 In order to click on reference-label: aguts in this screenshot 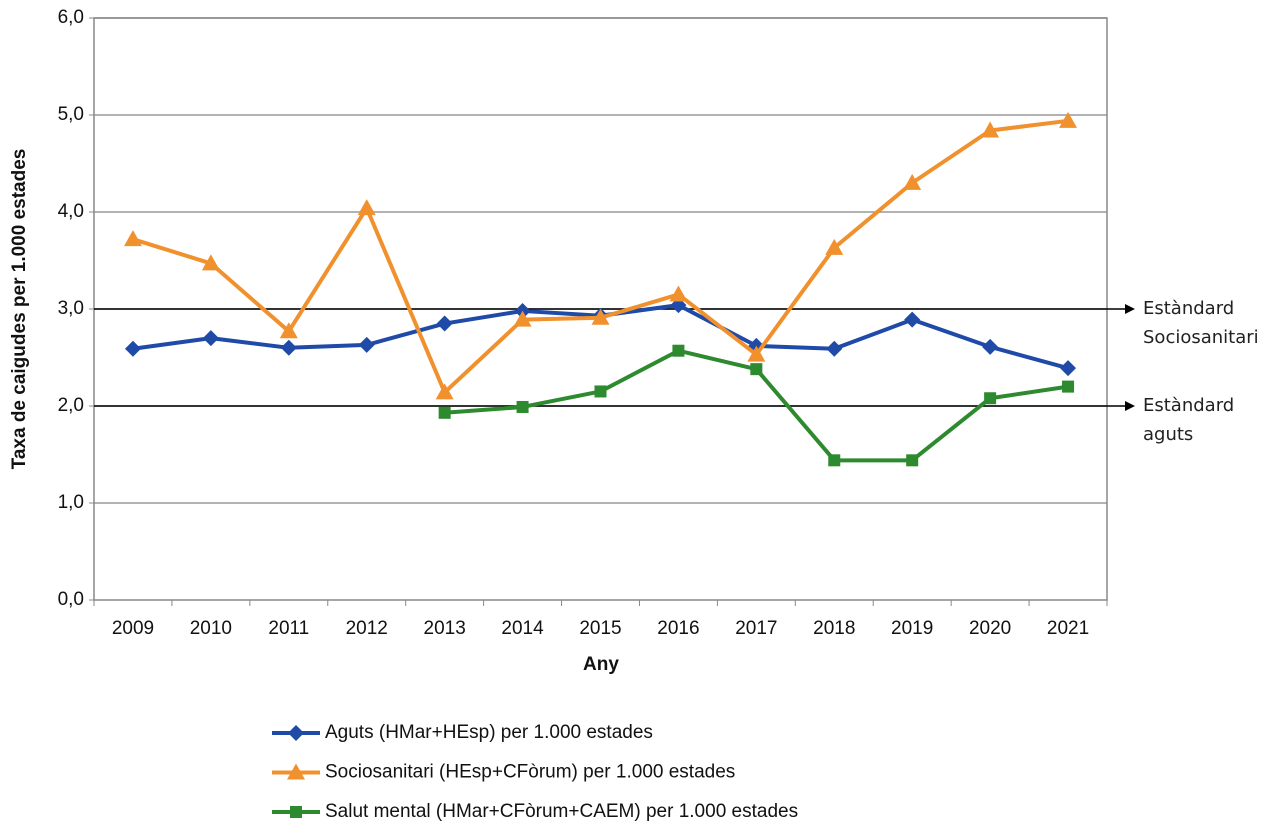, I will do `click(1168, 434)`.